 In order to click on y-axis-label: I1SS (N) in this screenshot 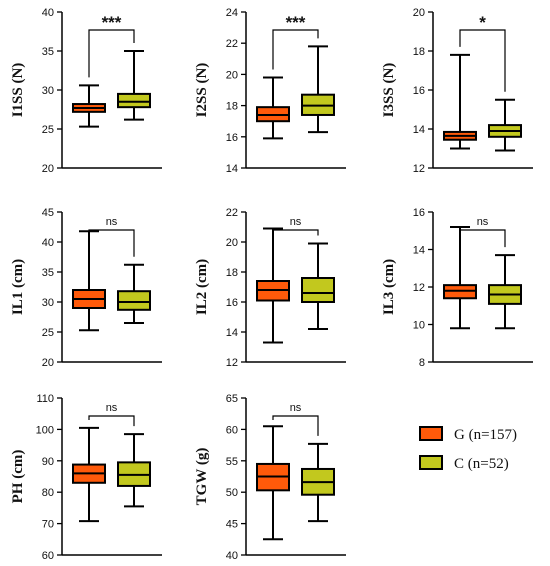, I will do `click(18, 90)`.